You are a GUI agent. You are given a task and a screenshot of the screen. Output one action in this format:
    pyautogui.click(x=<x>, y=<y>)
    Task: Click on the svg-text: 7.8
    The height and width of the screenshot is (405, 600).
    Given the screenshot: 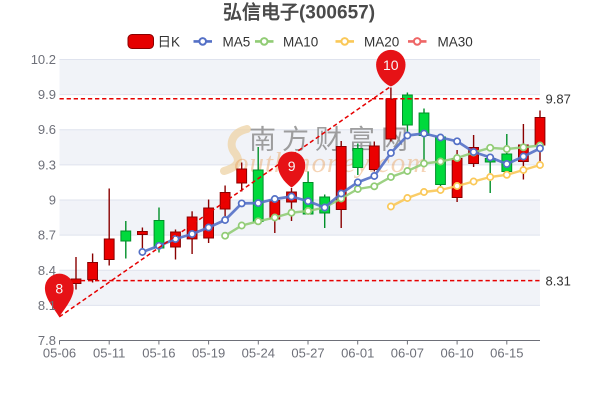 What is the action you would take?
    pyautogui.click(x=47, y=340)
    